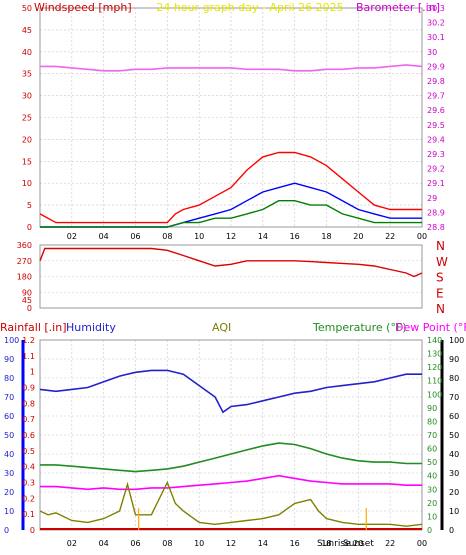 Image resolution: width=466 pixels, height=555 pixels. I want to click on sunset-label: Sunset, so click(358, 544).